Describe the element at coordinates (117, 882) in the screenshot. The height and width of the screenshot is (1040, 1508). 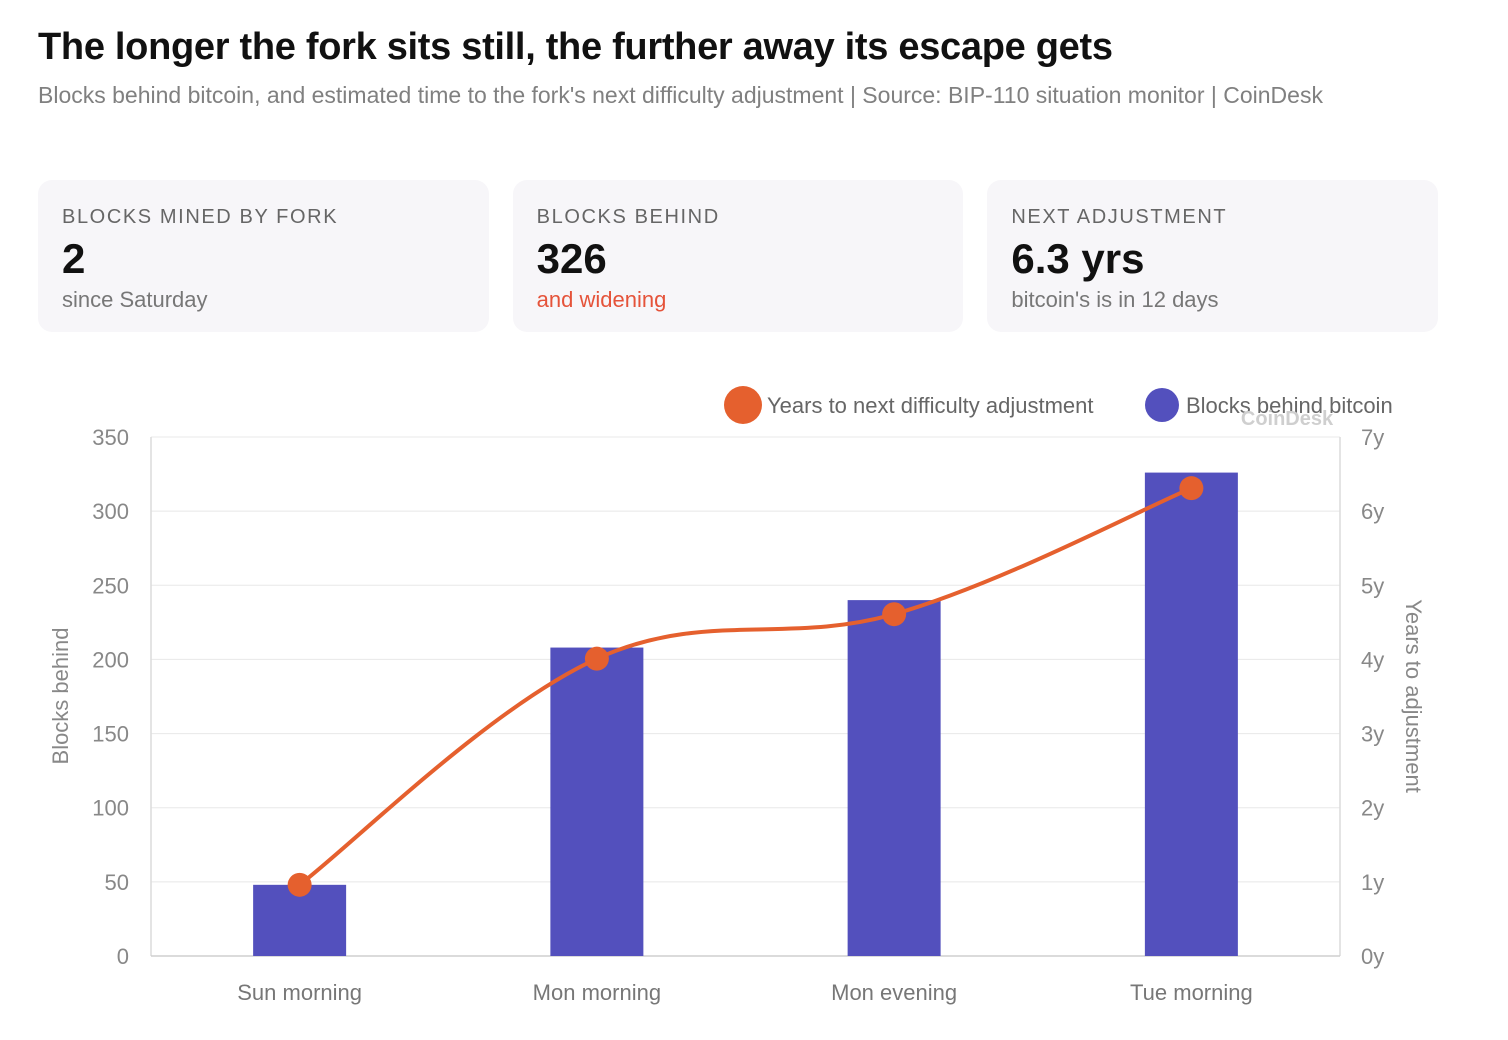
I see `y-tick-label-left: 50` at that location.